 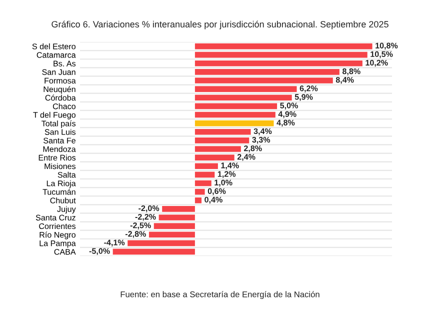 I want to click on data-label: 1,2%, so click(x=227, y=174).